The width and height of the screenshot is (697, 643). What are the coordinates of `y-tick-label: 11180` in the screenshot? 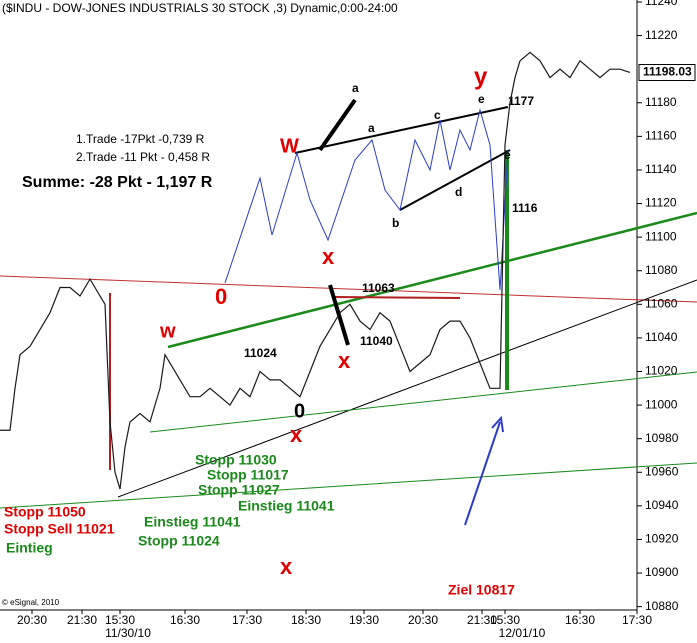 It's located at (661, 102).